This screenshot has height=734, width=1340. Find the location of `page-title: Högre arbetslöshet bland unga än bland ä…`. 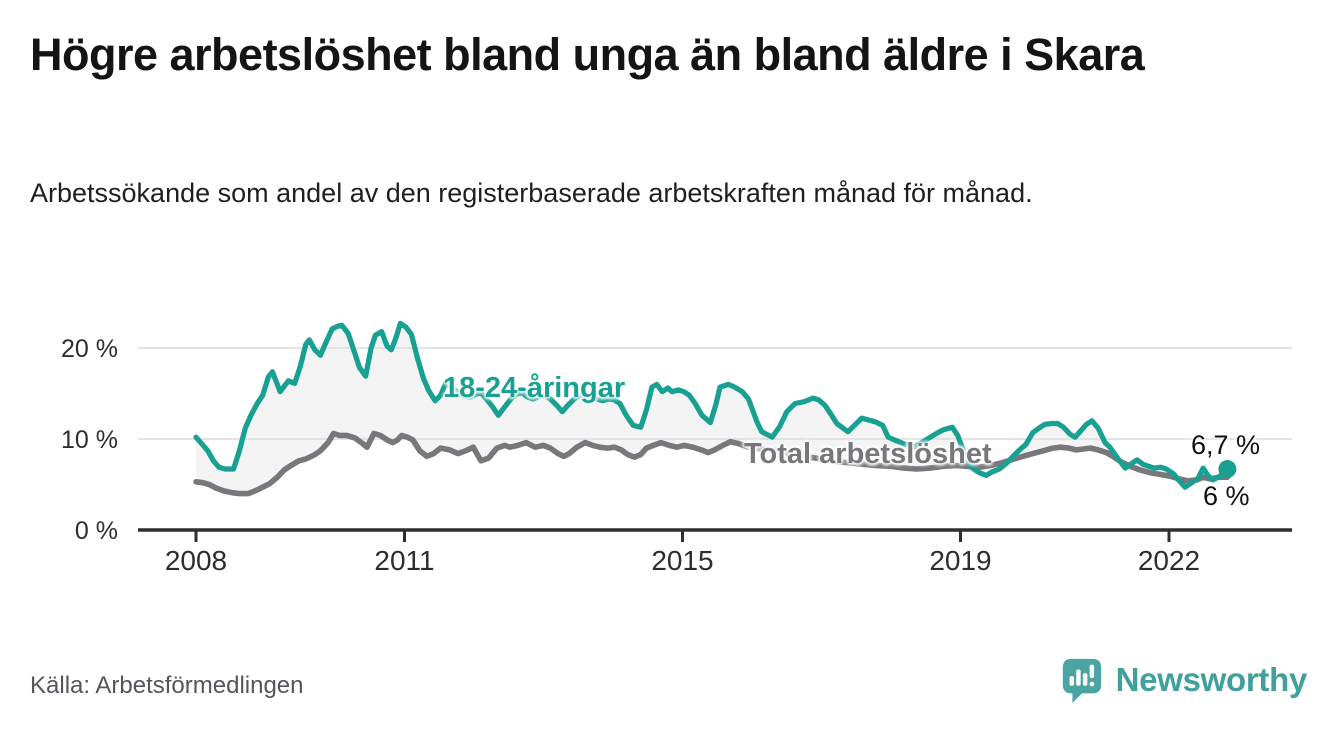

page-title: Högre arbetslöshet bland unga än bland ä… is located at coordinates (587, 54).